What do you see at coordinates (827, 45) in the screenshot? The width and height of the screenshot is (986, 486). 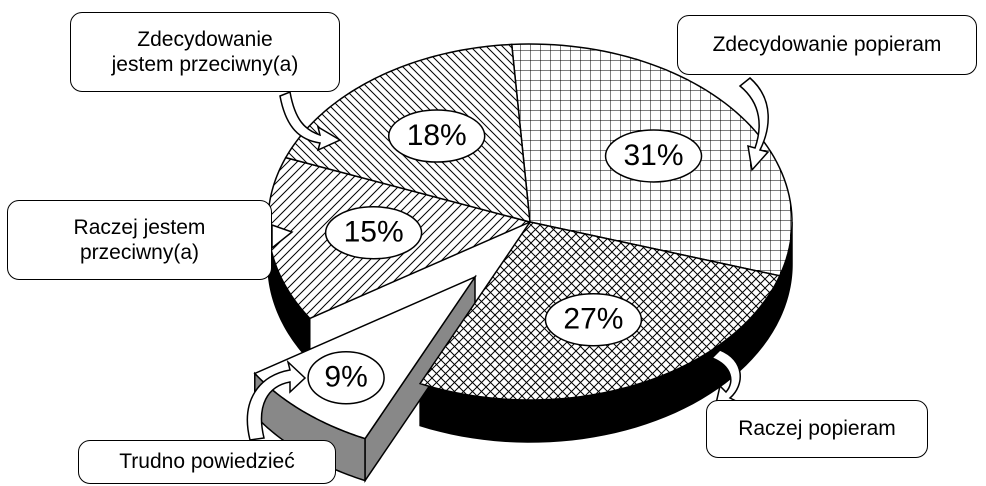 I see `callout: Zdecydowanie popieram` at bounding box center [827, 45].